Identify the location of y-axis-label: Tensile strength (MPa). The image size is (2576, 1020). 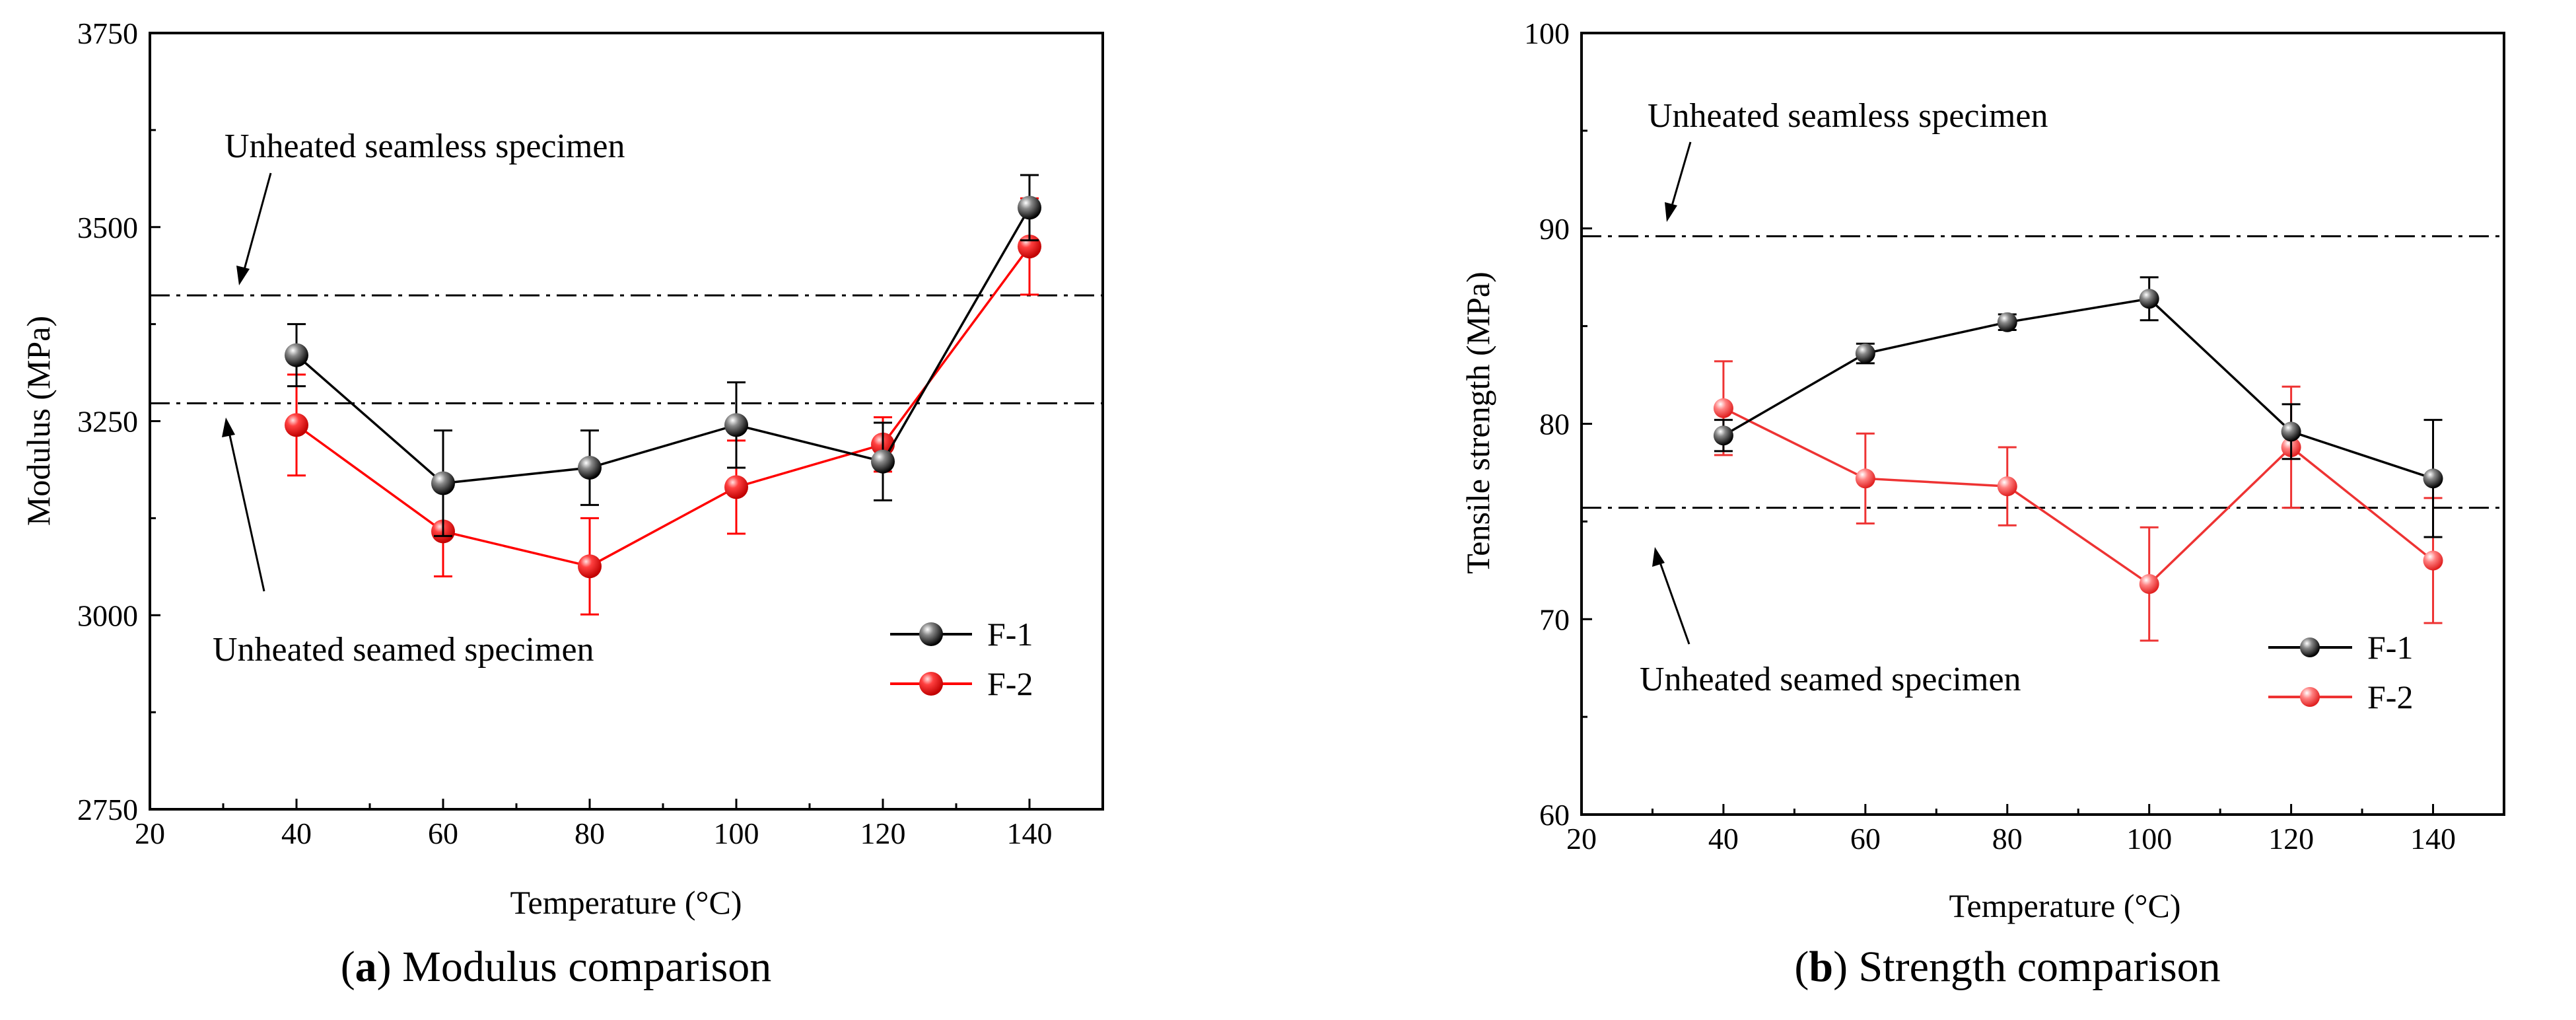
(1478, 423).